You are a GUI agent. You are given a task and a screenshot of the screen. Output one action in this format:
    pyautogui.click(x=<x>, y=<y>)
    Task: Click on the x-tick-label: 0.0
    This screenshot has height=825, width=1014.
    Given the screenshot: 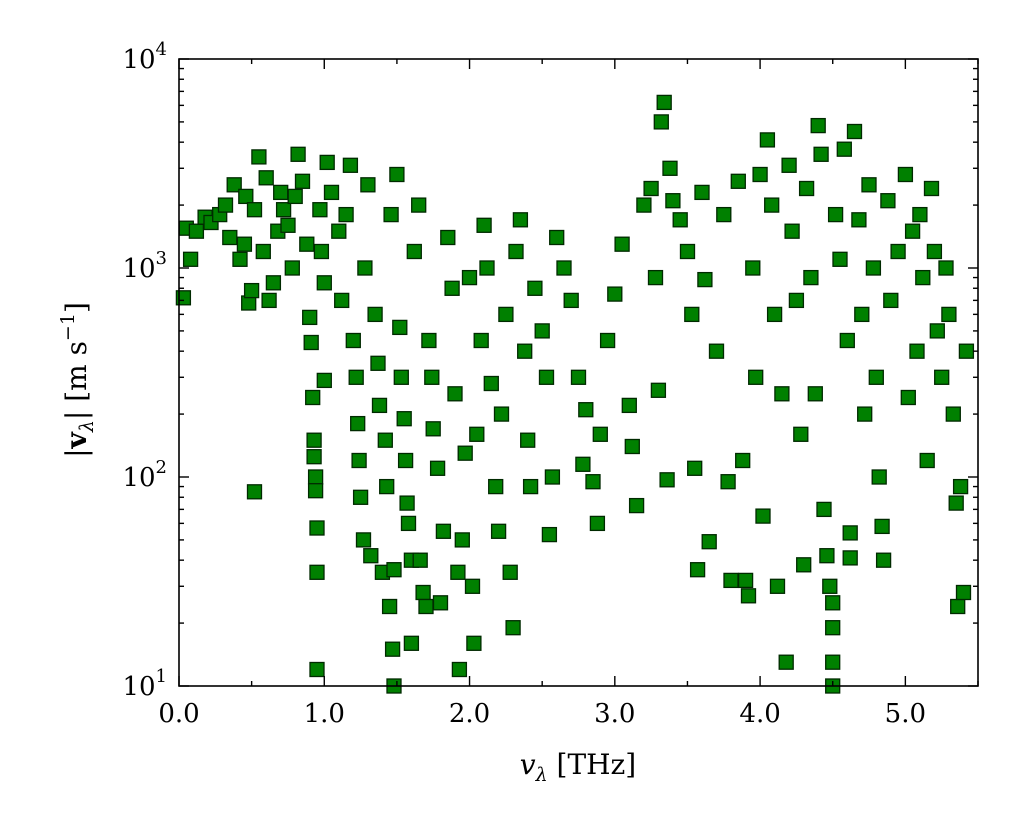 What is the action you would take?
    pyautogui.click(x=178, y=714)
    